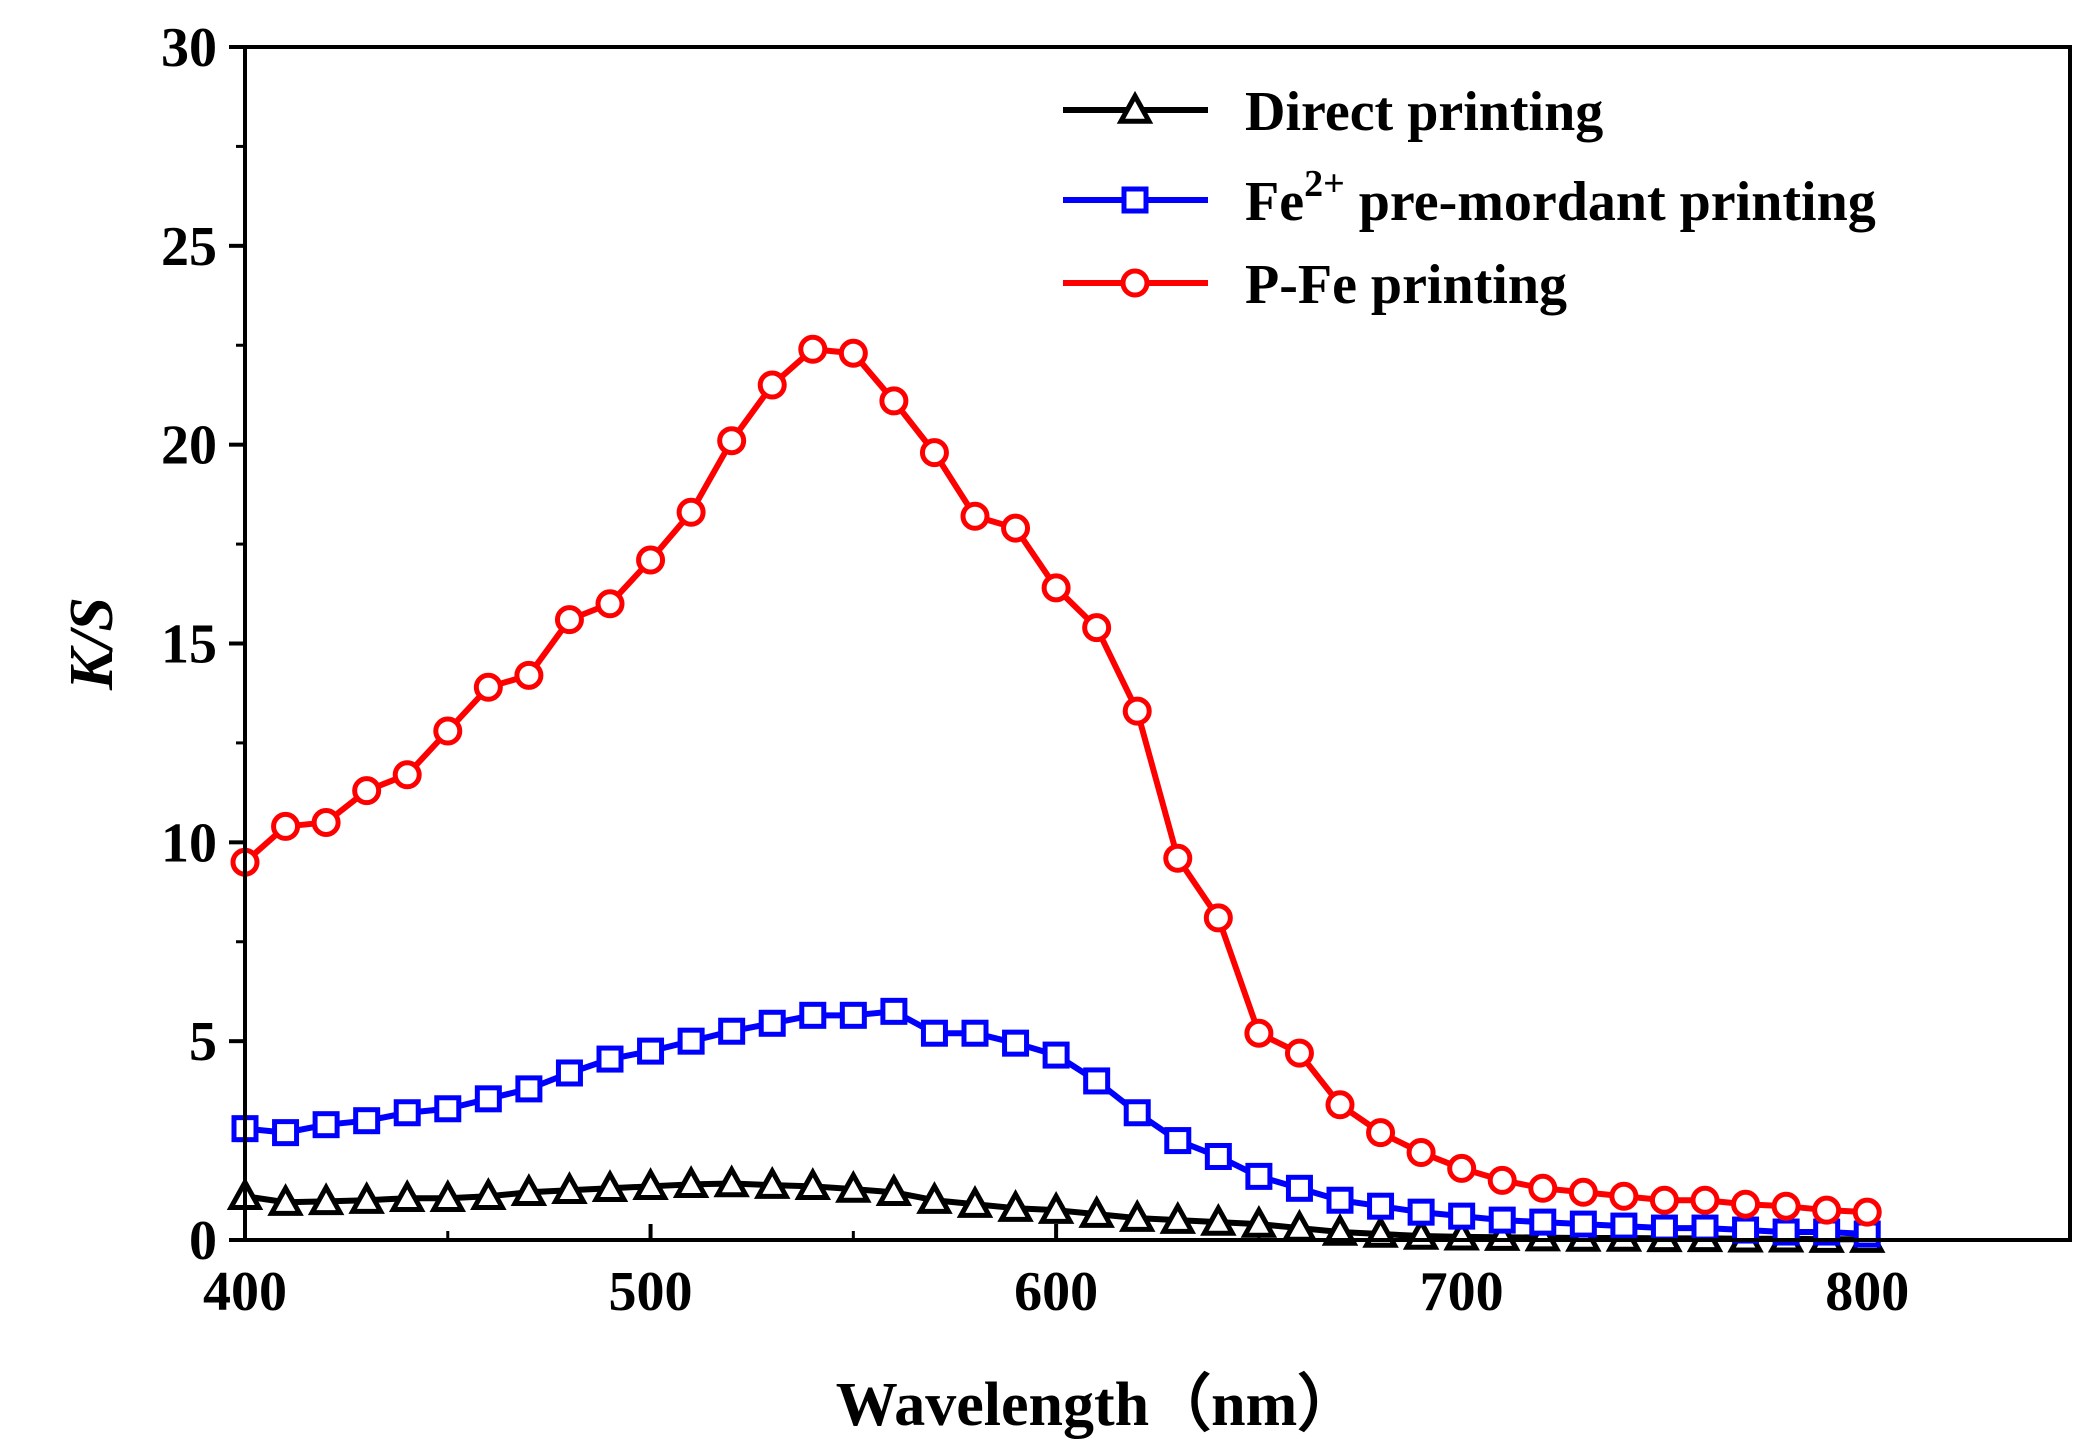  I want to click on x-tick-label: 700, so click(1462, 1292).